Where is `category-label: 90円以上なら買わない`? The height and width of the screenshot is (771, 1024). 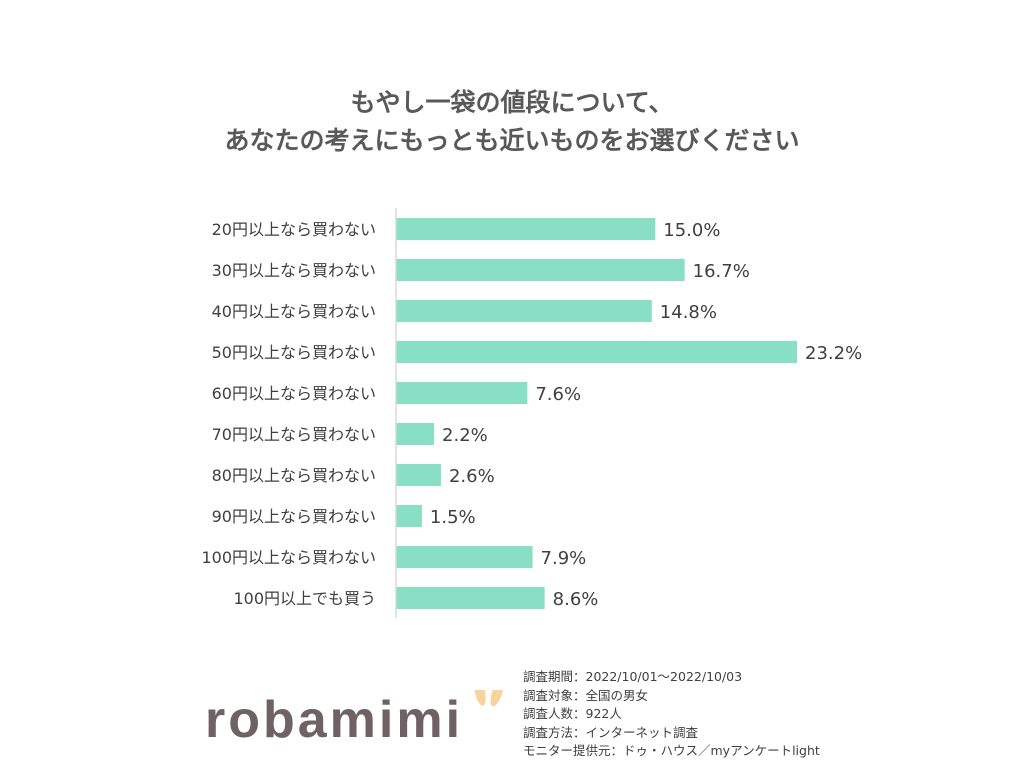 category-label: 90円以上なら買わない is located at coordinates (294, 516).